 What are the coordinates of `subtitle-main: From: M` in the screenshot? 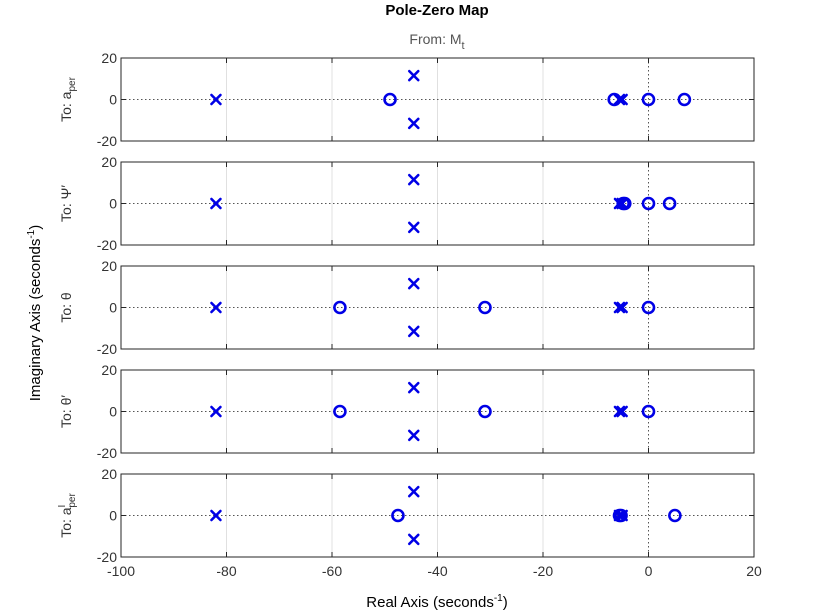 It's located at (435, 39).